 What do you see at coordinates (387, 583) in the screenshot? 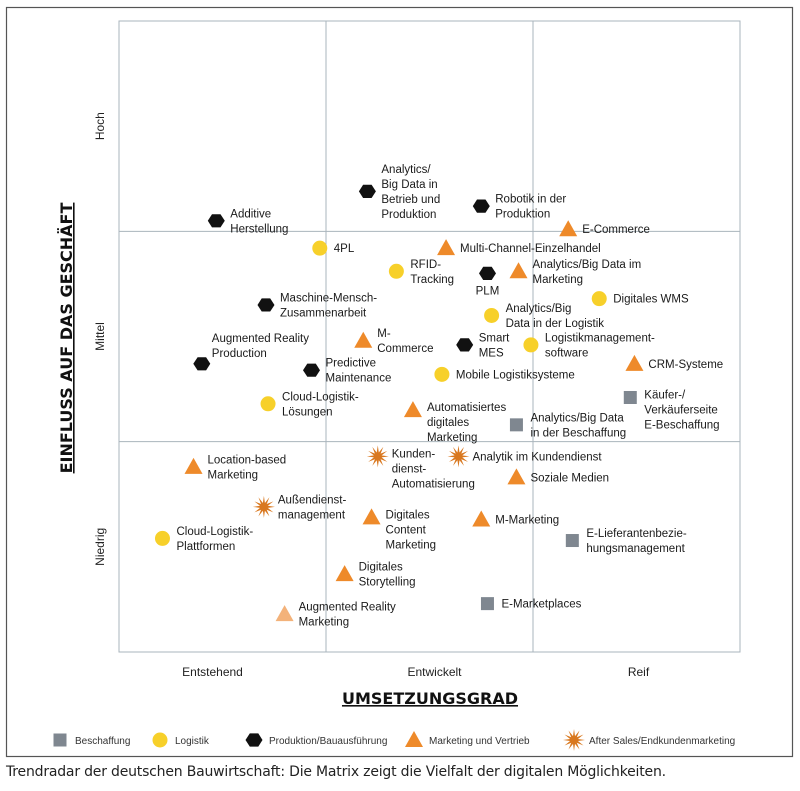
I see `data-label-line: Storytelling` at bounding box center [387, 583].